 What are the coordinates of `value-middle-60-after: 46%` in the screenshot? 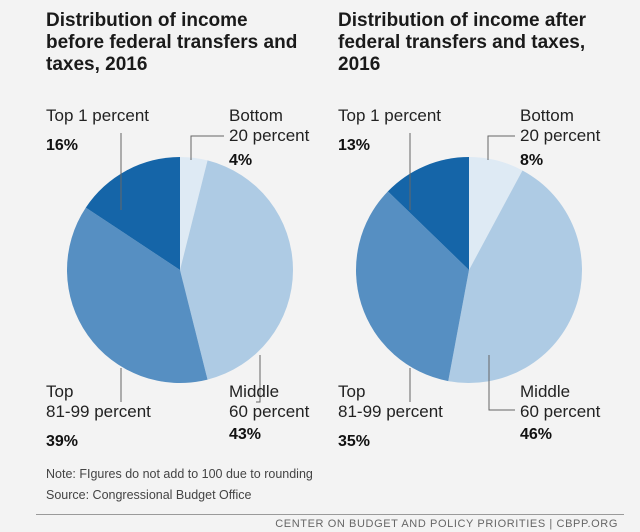 It's located at (536, 434).